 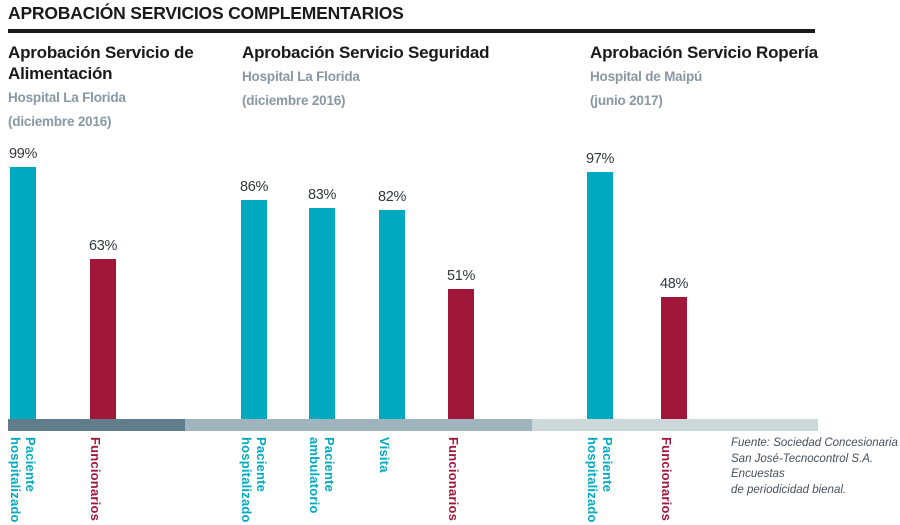 What do you see at coordinates (322, 195) in the screenshot?
I see `bar-value-label: 83%` at bounding box center [322, 195].